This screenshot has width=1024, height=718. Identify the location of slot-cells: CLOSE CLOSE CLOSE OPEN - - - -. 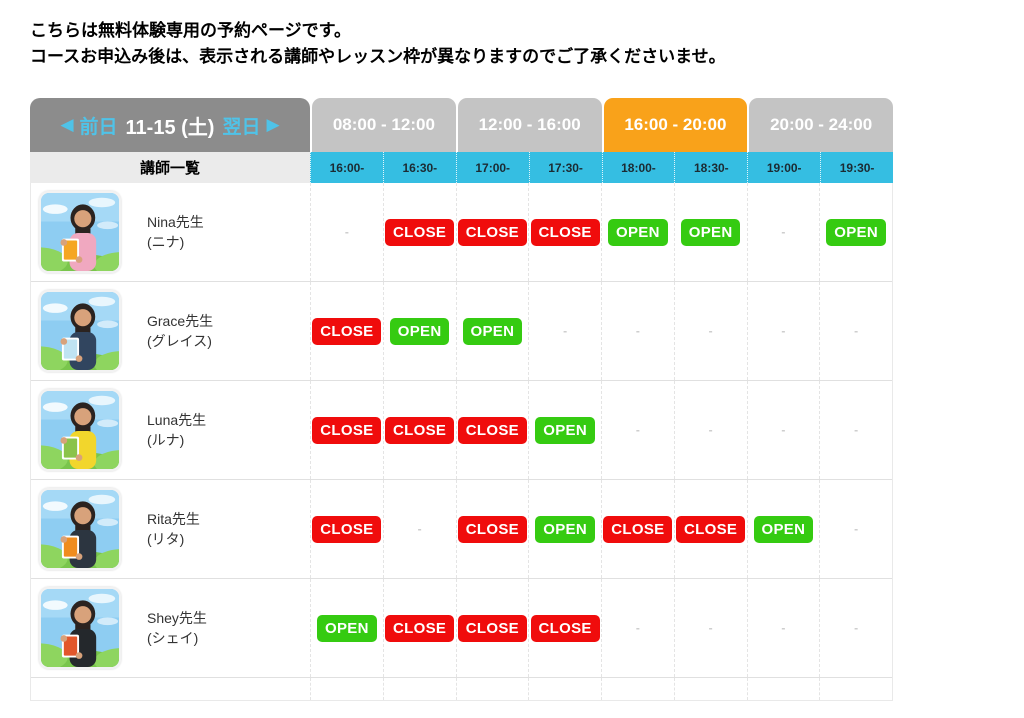
(601, 430).